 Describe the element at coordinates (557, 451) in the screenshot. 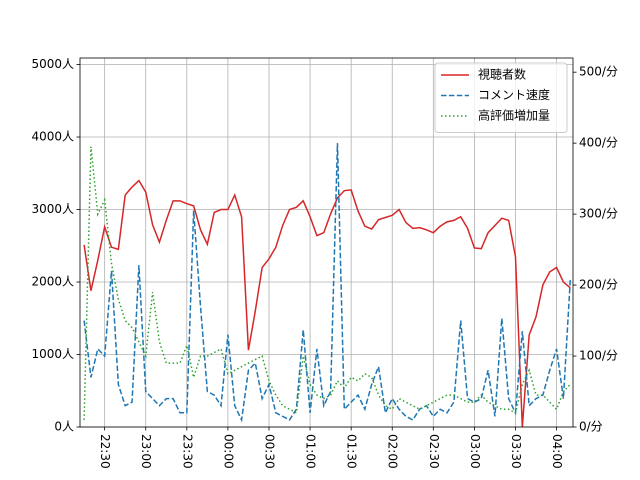

I see `x-tick-label: 04:00` at that location.